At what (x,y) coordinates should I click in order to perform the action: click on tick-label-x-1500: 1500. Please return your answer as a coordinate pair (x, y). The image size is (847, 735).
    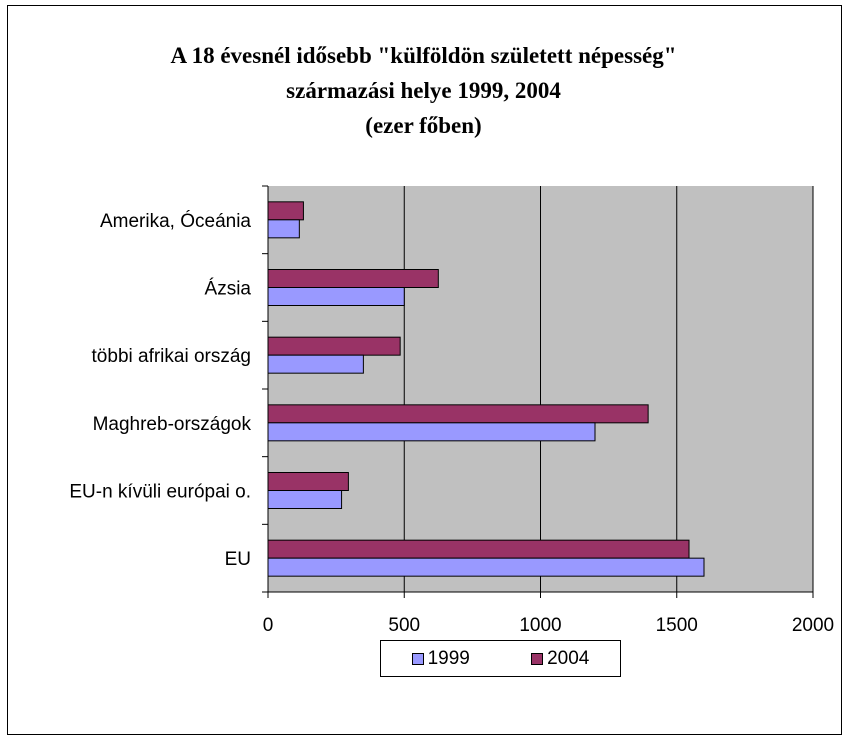
    Looking at the image, I should click on (677, 625).